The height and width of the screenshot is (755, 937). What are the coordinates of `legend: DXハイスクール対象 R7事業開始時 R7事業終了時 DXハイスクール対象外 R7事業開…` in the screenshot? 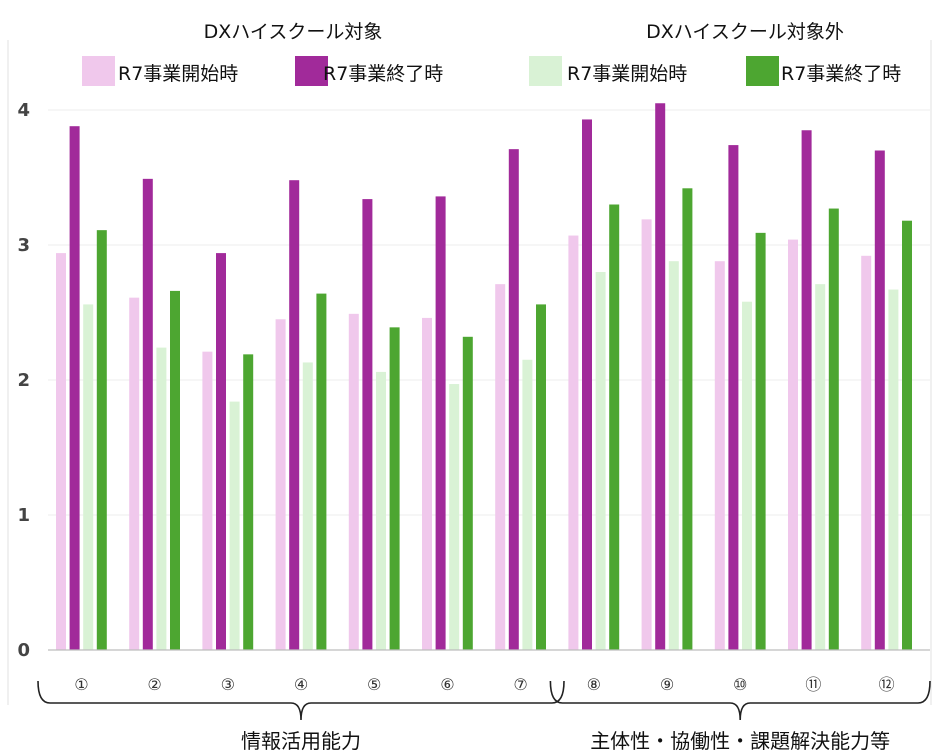 It's located at (491, 53).